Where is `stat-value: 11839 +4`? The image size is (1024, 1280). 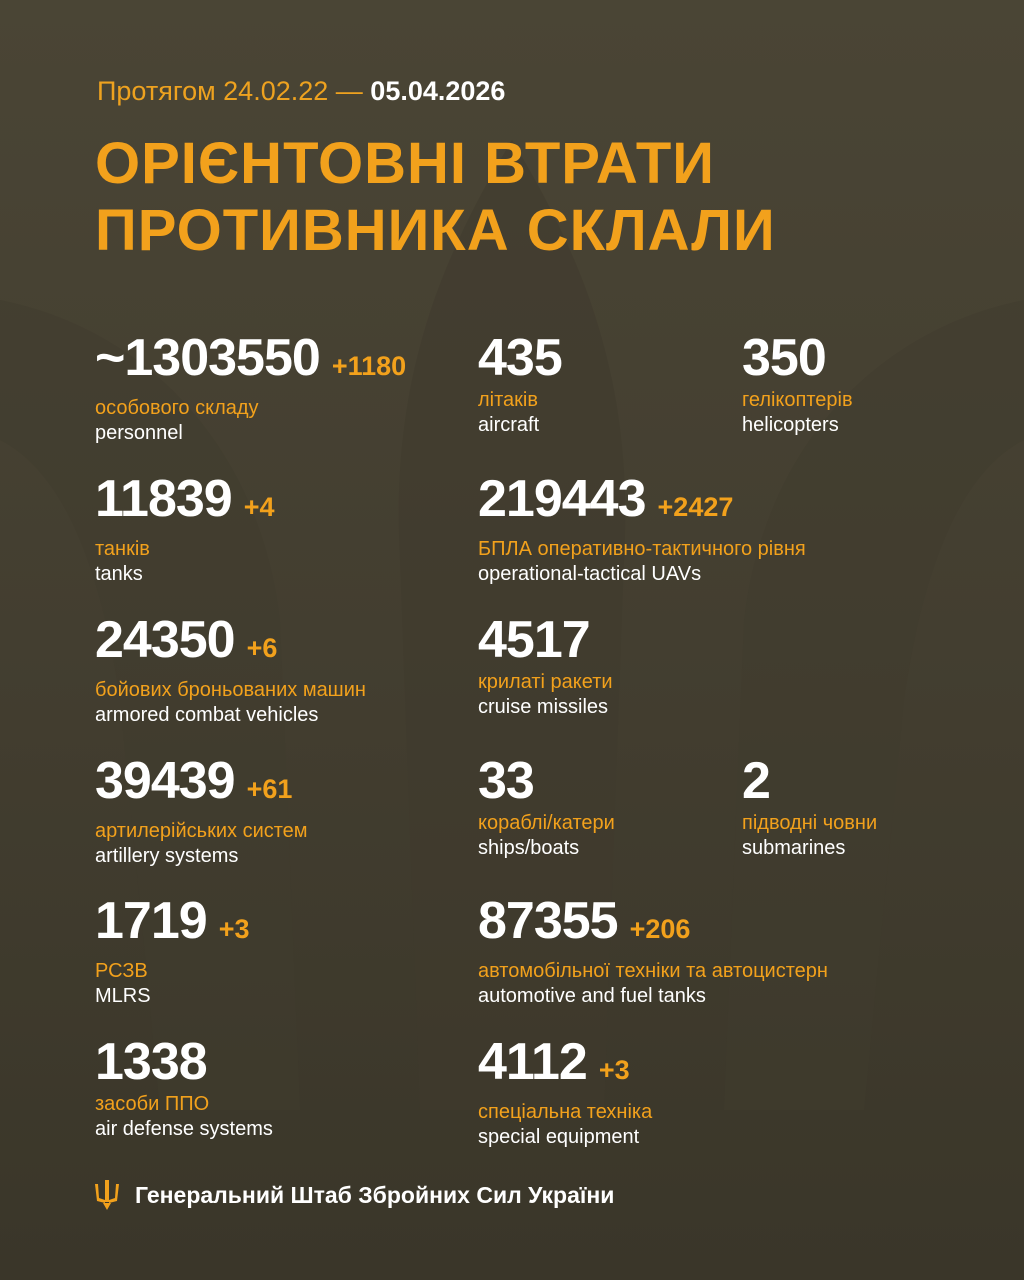
stat-value: 11839 +4 is located at coordinates (185, 499).